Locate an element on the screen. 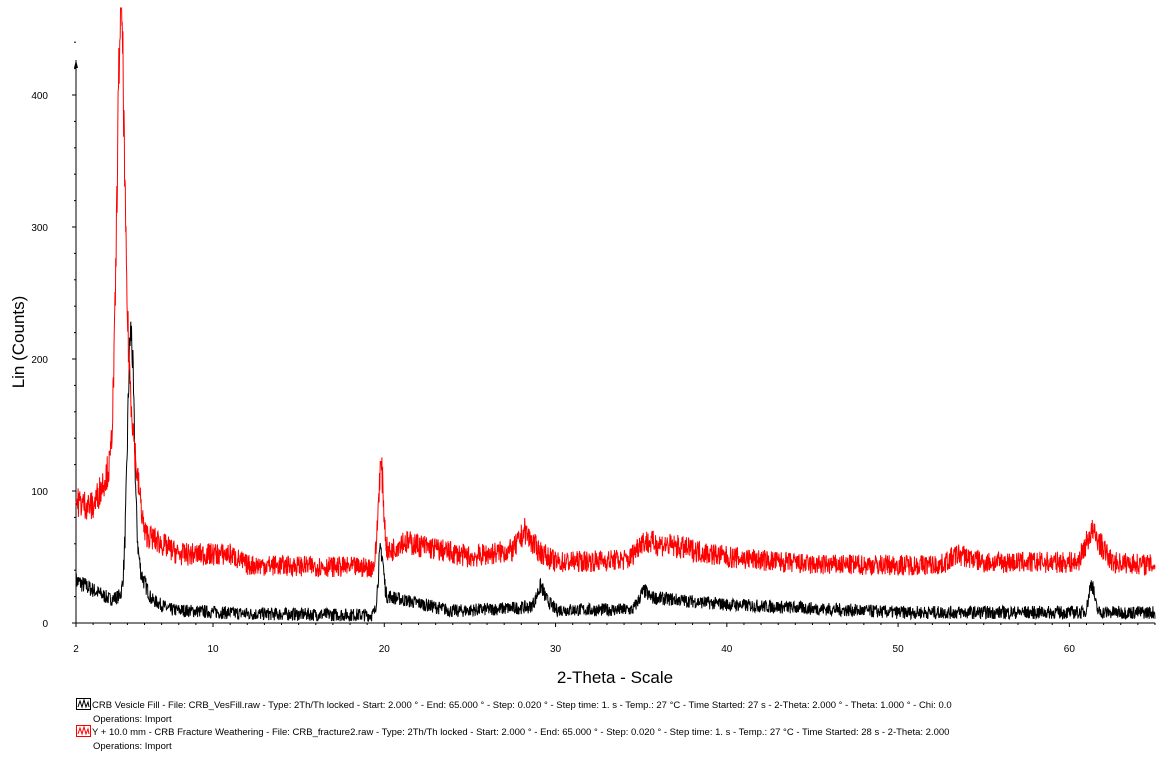 The width and height of the screenshot is (1156, 762). y-axis-title: Lin (Counts) is located at coordinates (18, 342).